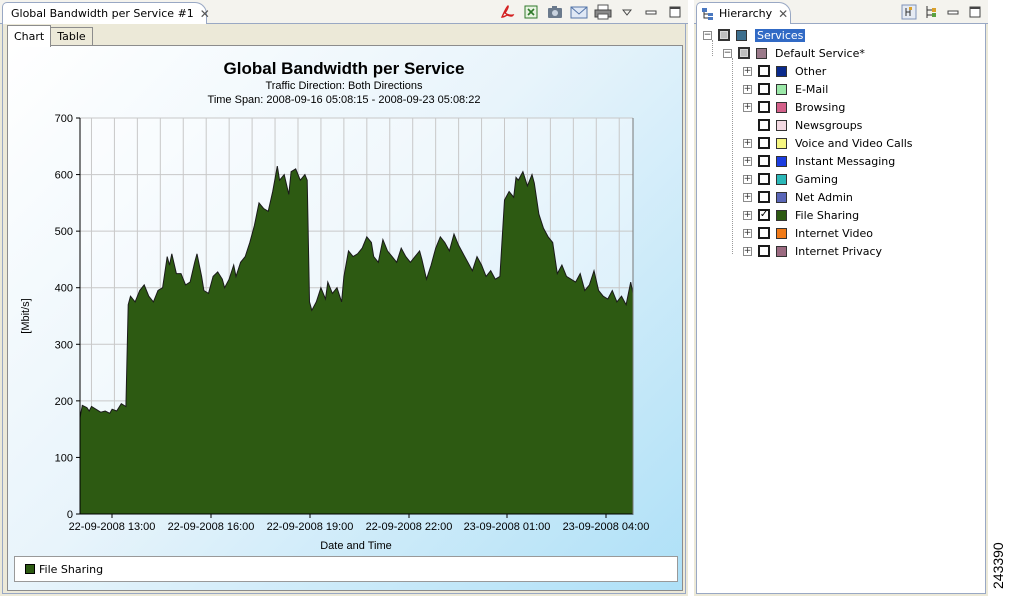  I want to click on tree-node-newsgroups: Newsgroups, so click(802, 125).